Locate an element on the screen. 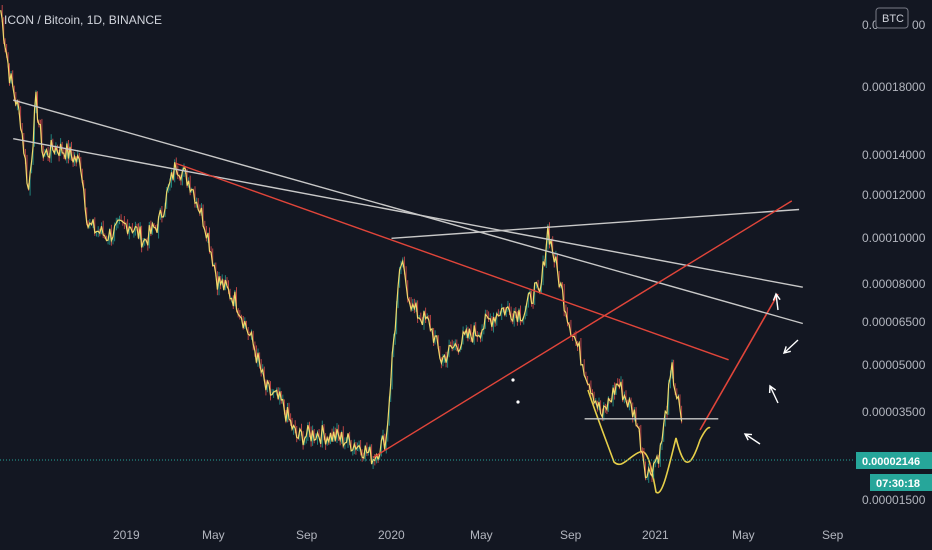 This screenshot has height=550, width=932. arrow-down-left-1-icon is located at coordinates (790, 346).